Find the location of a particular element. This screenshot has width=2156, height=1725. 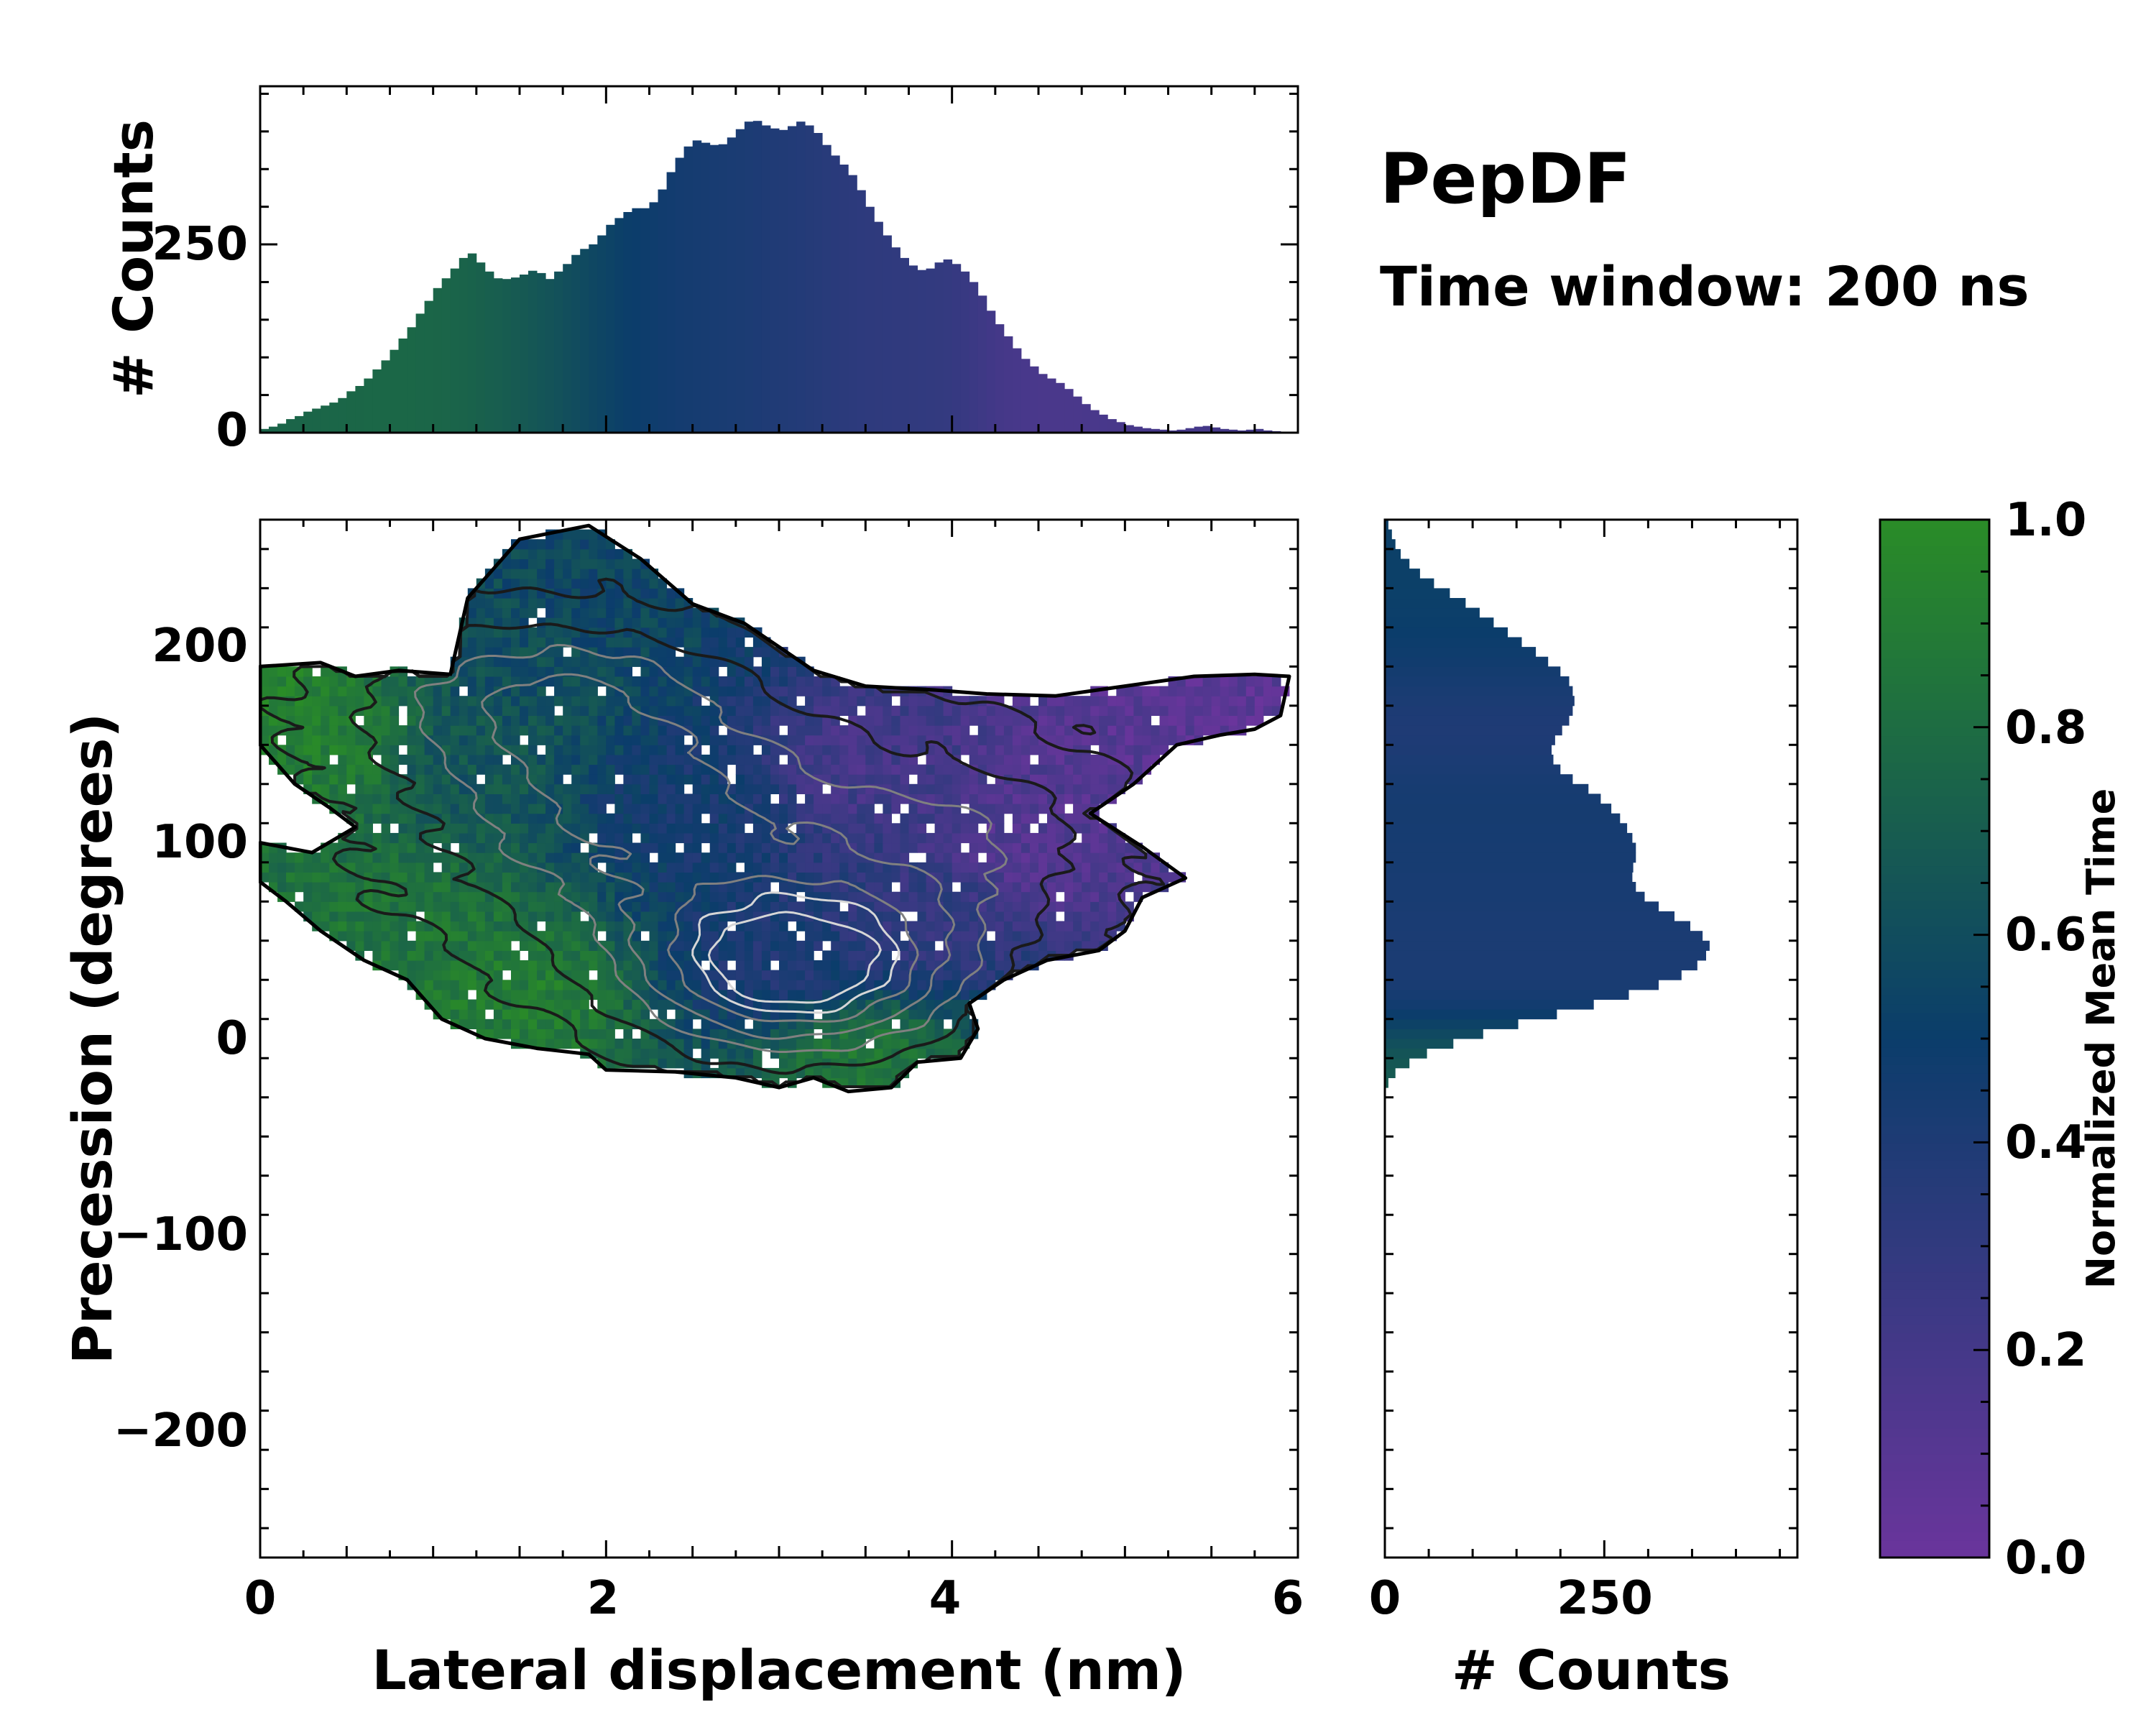

colorbar-label: Normalized Mean Time is located at coordinates (2101, 1038).